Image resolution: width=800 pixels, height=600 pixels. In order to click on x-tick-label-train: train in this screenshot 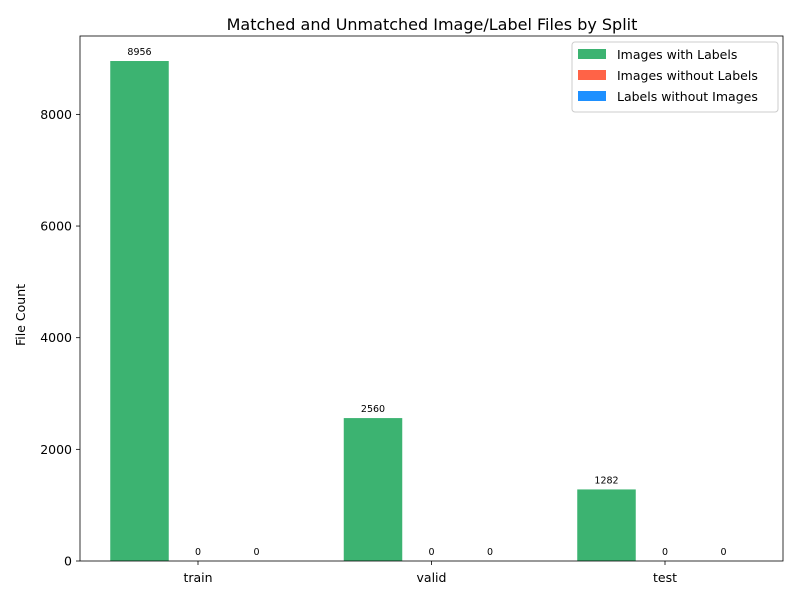, I will do `click(197, 577)`.